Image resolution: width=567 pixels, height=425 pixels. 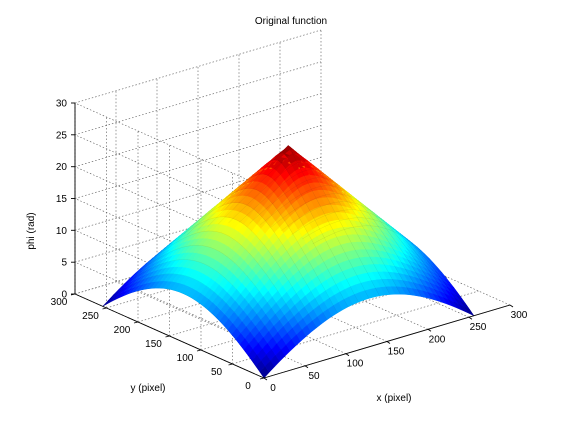 What do you see at coordinates (355, 364) in the screenshot?
I see `x-tick-label: 100` at bounding box center [355, 364].